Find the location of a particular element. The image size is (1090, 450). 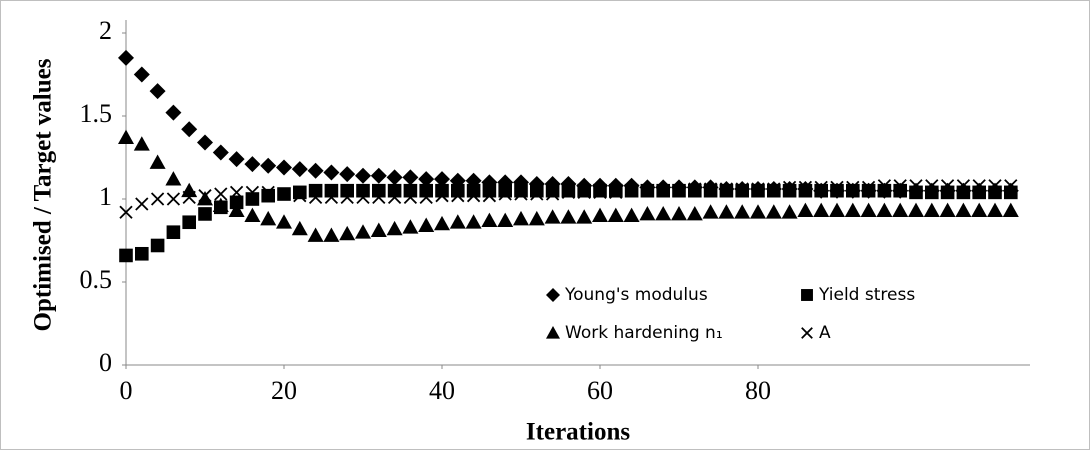

legend-label: Young's modulus is located at coordinates (636, 295).